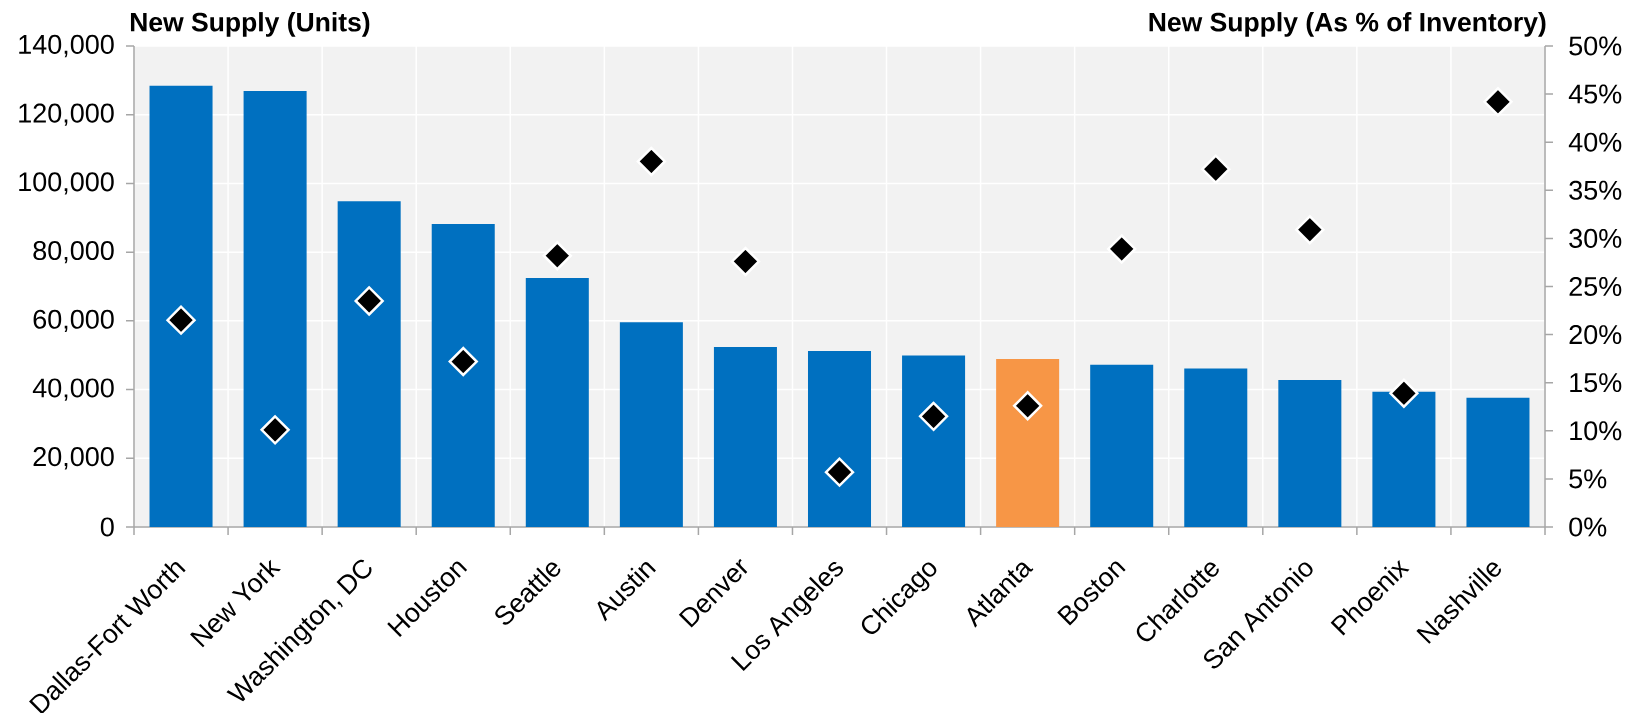  I want to click on y2-tick-label: 15%, so click(1596, 383).